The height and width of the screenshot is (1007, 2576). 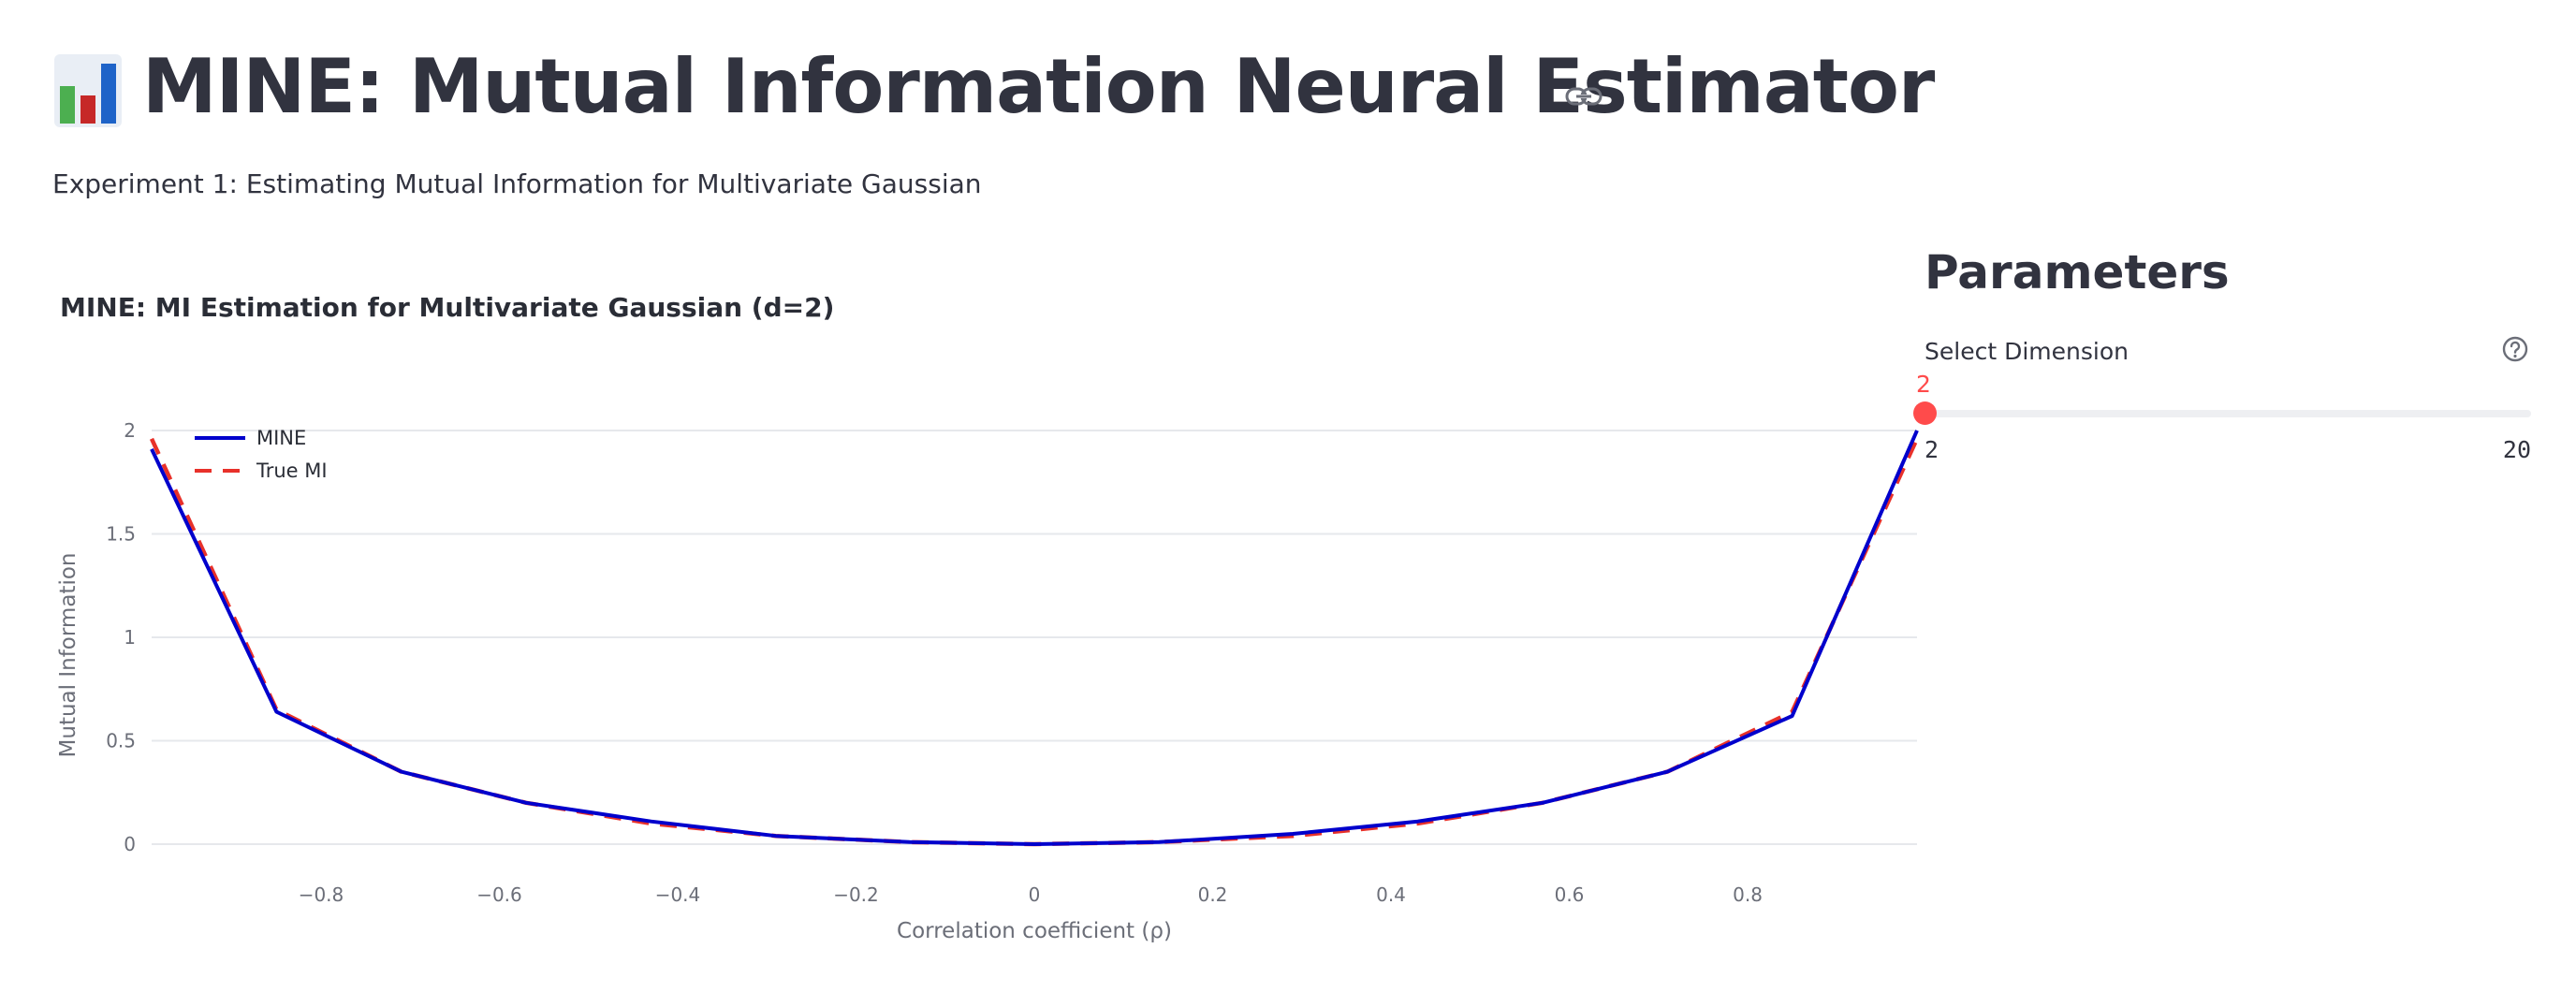 What do you see at coordinates (88, 90) in the screenshot?
I see `bar-chart-icon` at bounding box center [88, 90].